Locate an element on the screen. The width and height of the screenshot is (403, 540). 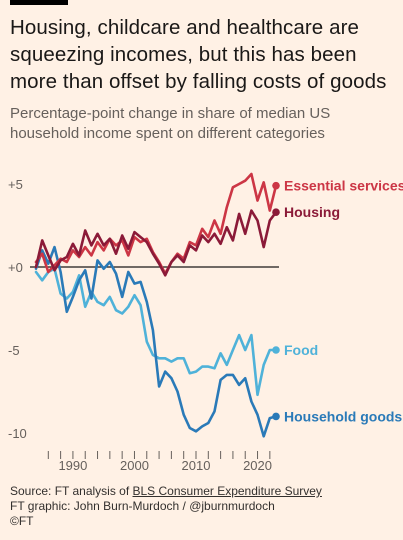
x-tick-label: 2010 is located at coordinates (196, 465).